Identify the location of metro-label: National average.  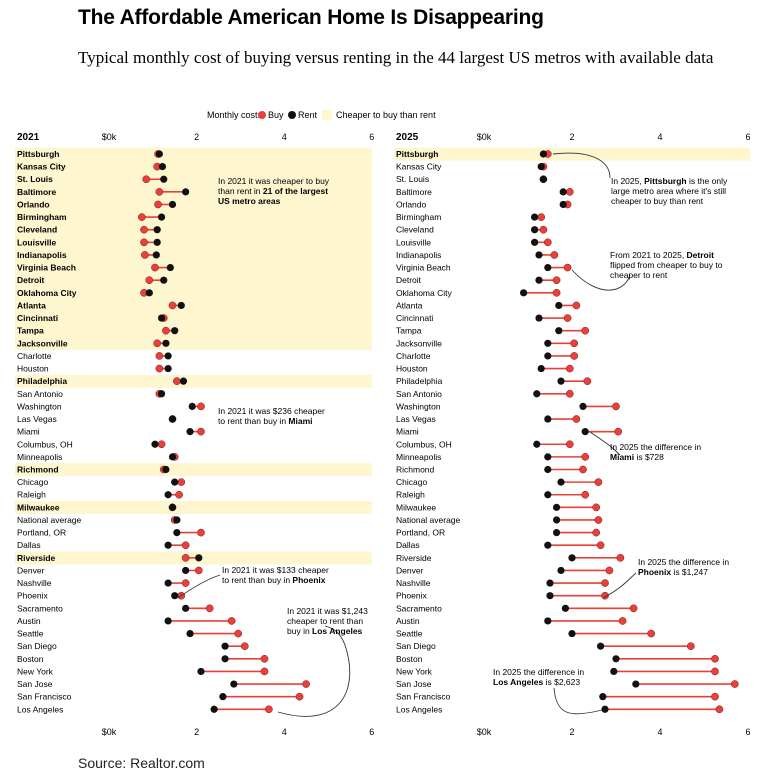
(49, 520).